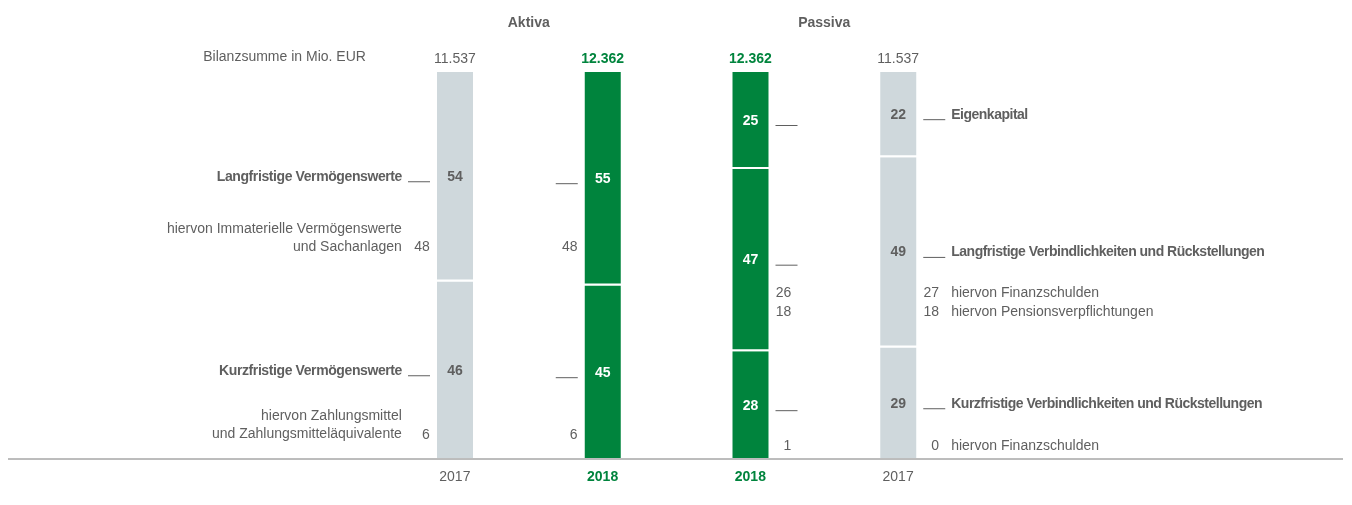  Describe the element at coordinates (750, 119) in the screenshot. I see `data-label: 25` at that location.